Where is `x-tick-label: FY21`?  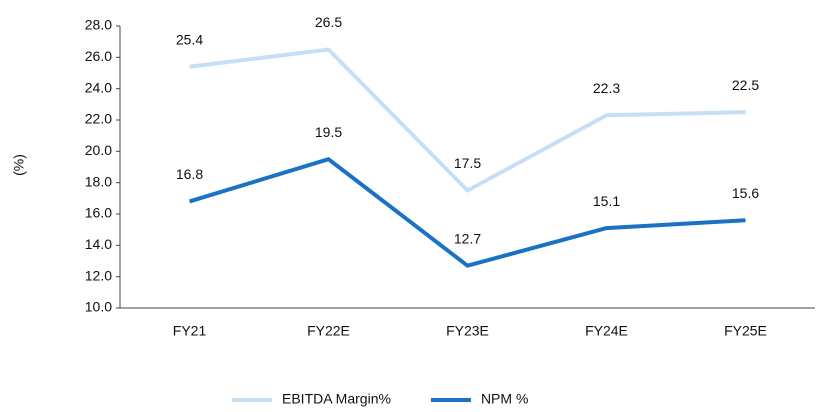
x-tick-label: FY21 is located at coordinates (190, 331).